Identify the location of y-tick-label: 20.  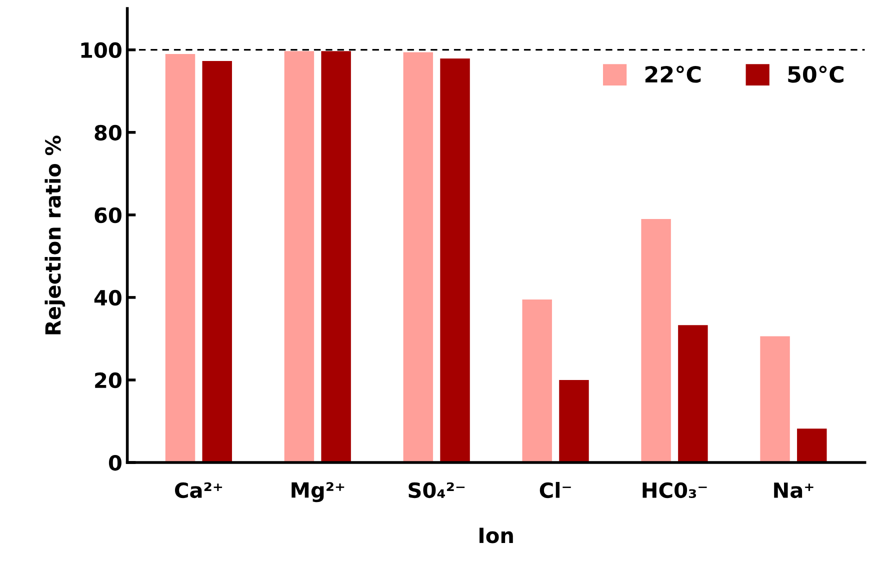
(108, 380).